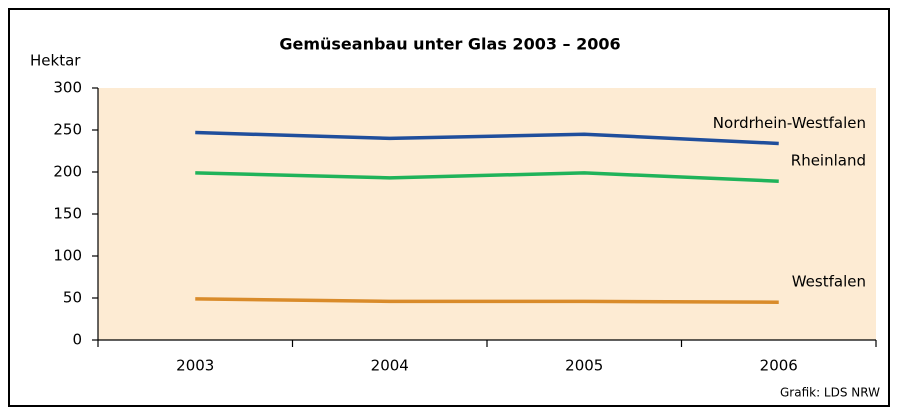 This screenshot has height=411, width=898. I want to click on y-tick-label: 300, so click(67, 88).